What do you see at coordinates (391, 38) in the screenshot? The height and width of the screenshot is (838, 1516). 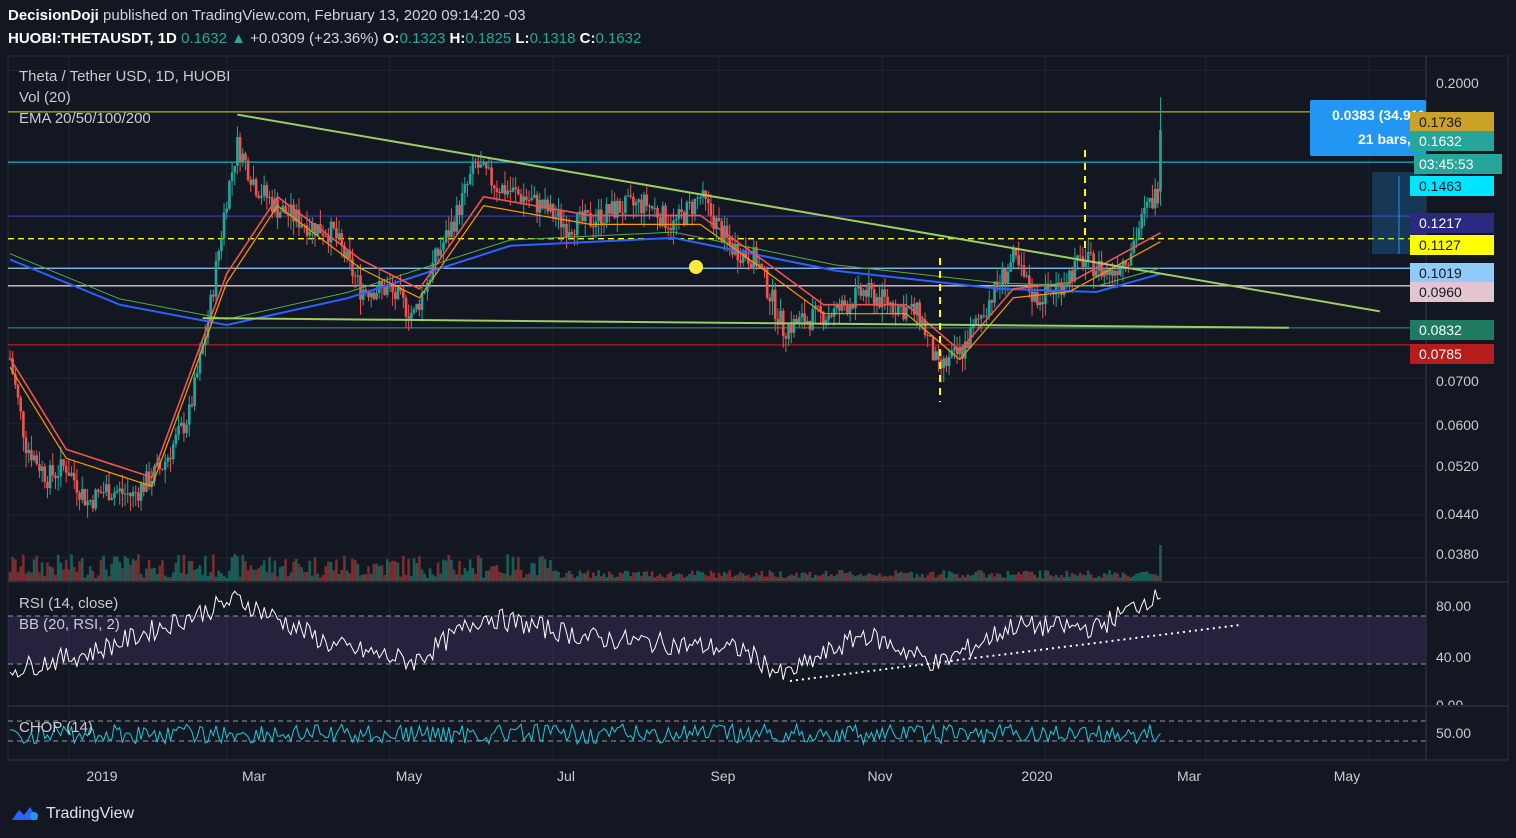 I see `open-label: O:` at bounding box center [391, 38].